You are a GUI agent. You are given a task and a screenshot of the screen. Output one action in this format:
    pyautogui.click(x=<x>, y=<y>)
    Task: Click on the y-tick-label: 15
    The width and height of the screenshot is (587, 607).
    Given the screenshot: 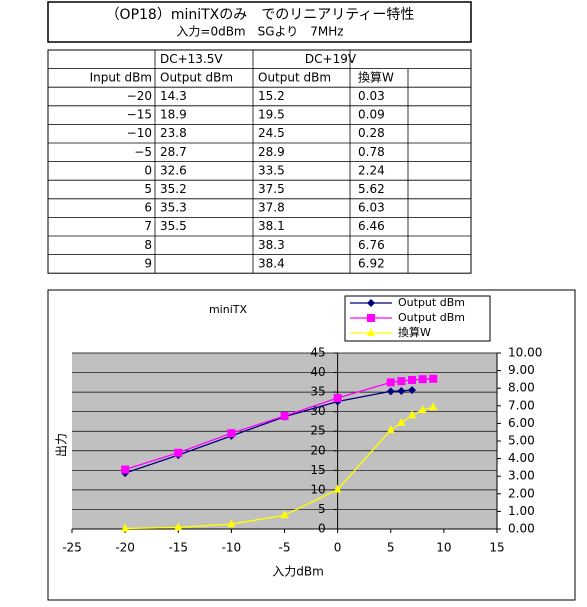 What is the action you would take?
    pyautogui.click(x=317, y=470)
    